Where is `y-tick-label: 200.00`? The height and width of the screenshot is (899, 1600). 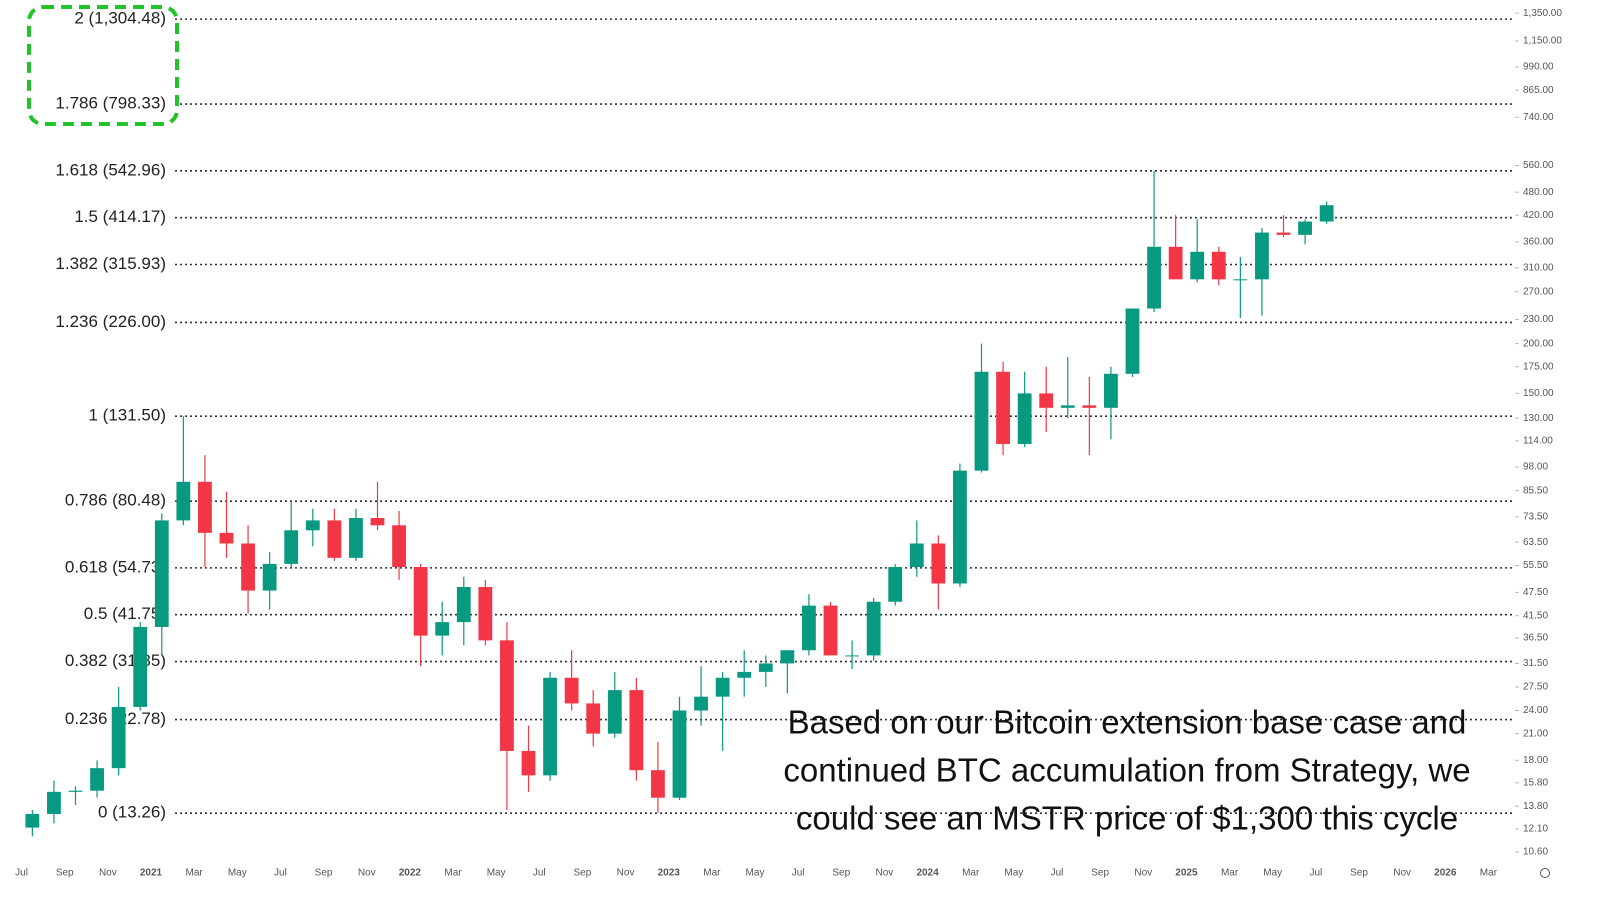 y-tick-label: 200.00 is located at coordinates (1538, 343).